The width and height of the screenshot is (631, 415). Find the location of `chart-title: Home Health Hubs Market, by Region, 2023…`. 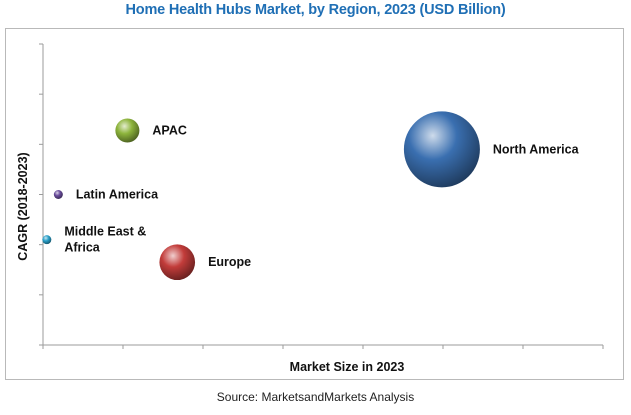

chart-title: Home Health Hubs Market, by Region, 2023… is located at coordinates (315, 10).